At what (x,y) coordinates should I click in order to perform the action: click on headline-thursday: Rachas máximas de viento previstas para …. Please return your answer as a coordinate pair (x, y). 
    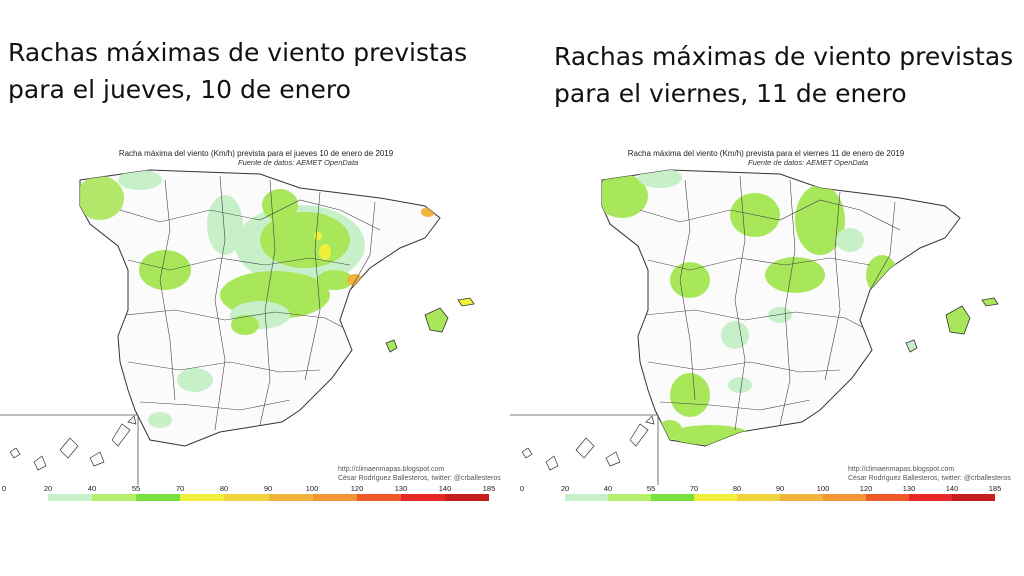
    Looking at the image, I should click on (237, 71).